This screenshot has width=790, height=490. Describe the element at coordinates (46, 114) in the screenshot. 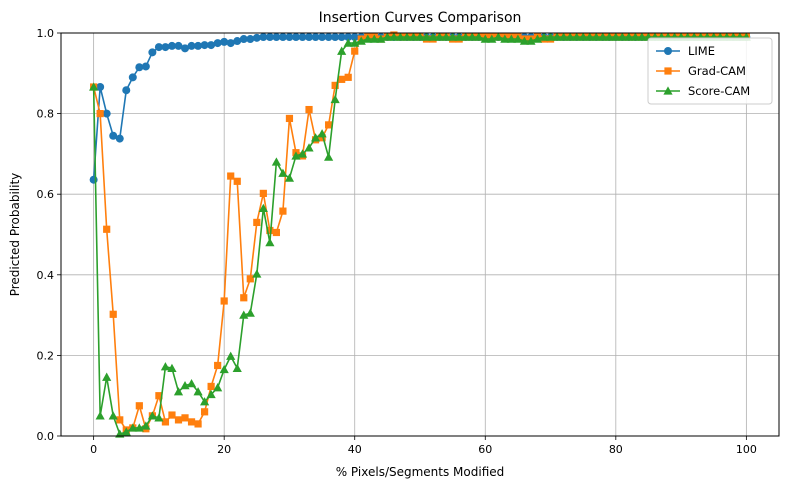

I see `y-tick-label: 0.8` at that location.